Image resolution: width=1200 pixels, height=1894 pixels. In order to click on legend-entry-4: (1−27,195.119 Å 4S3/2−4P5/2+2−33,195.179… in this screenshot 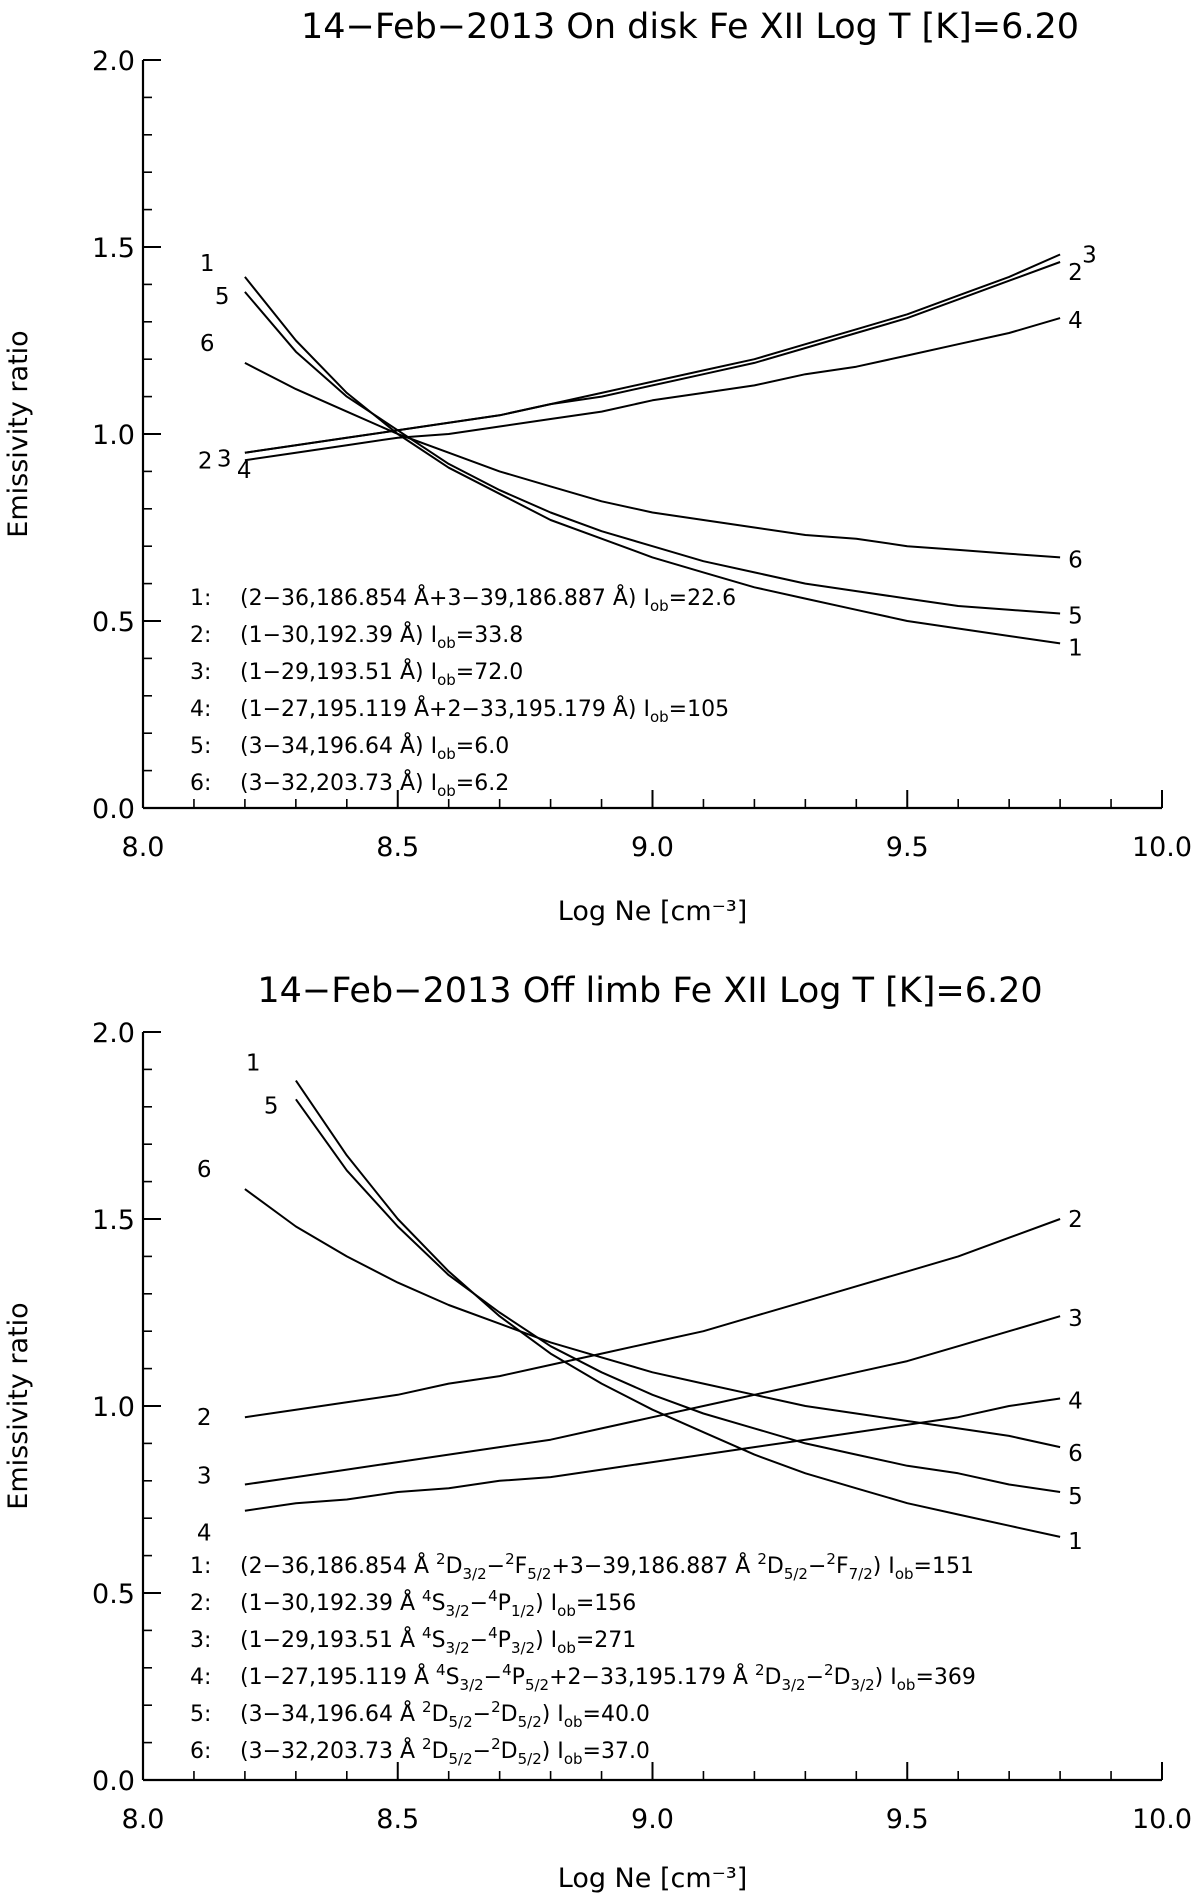, I will do `click(608, 1677)`.